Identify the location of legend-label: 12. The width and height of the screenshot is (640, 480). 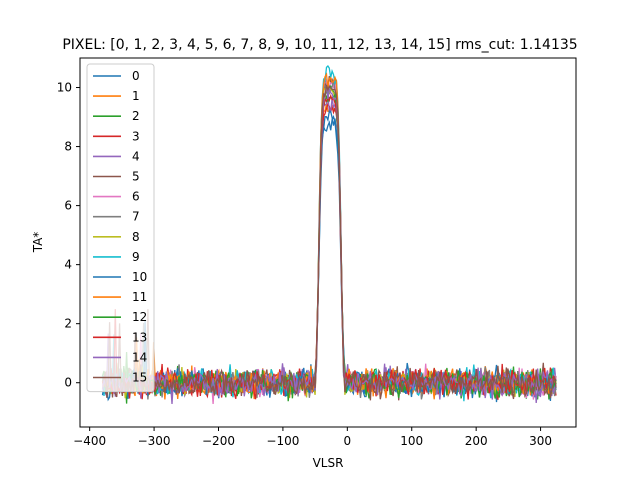
(139, 317).